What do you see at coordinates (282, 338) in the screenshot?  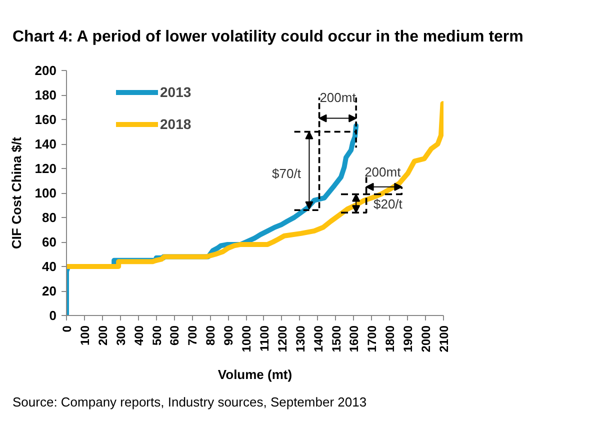 I see `x-tick-label: 1200` at bounding box center [282, 338].